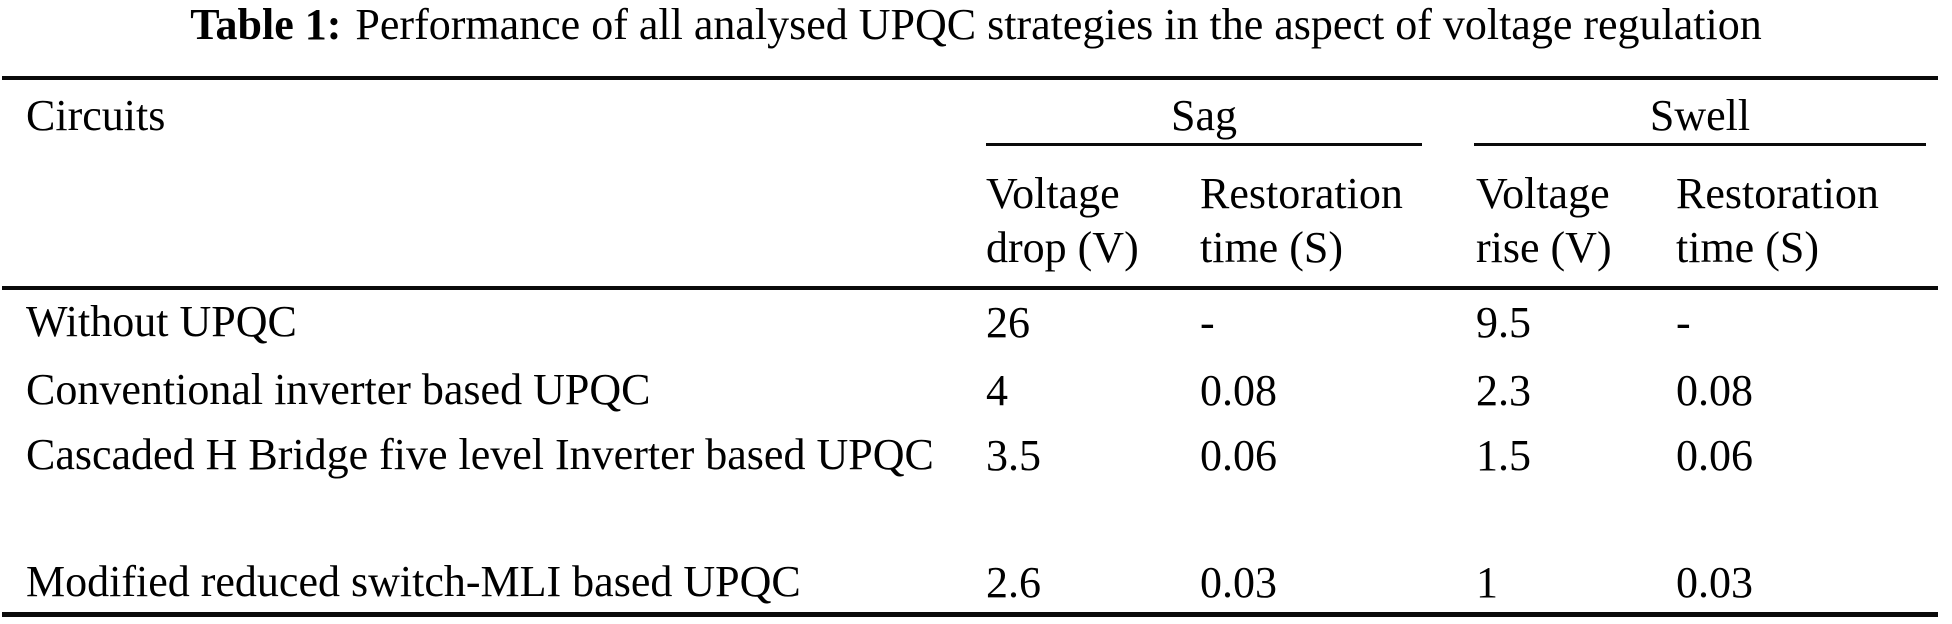 This screenshot has height=624, width=1952. Describe the element at coordinates (1700, 144) in the screenshot. I see `swell-group-underline` at that location.